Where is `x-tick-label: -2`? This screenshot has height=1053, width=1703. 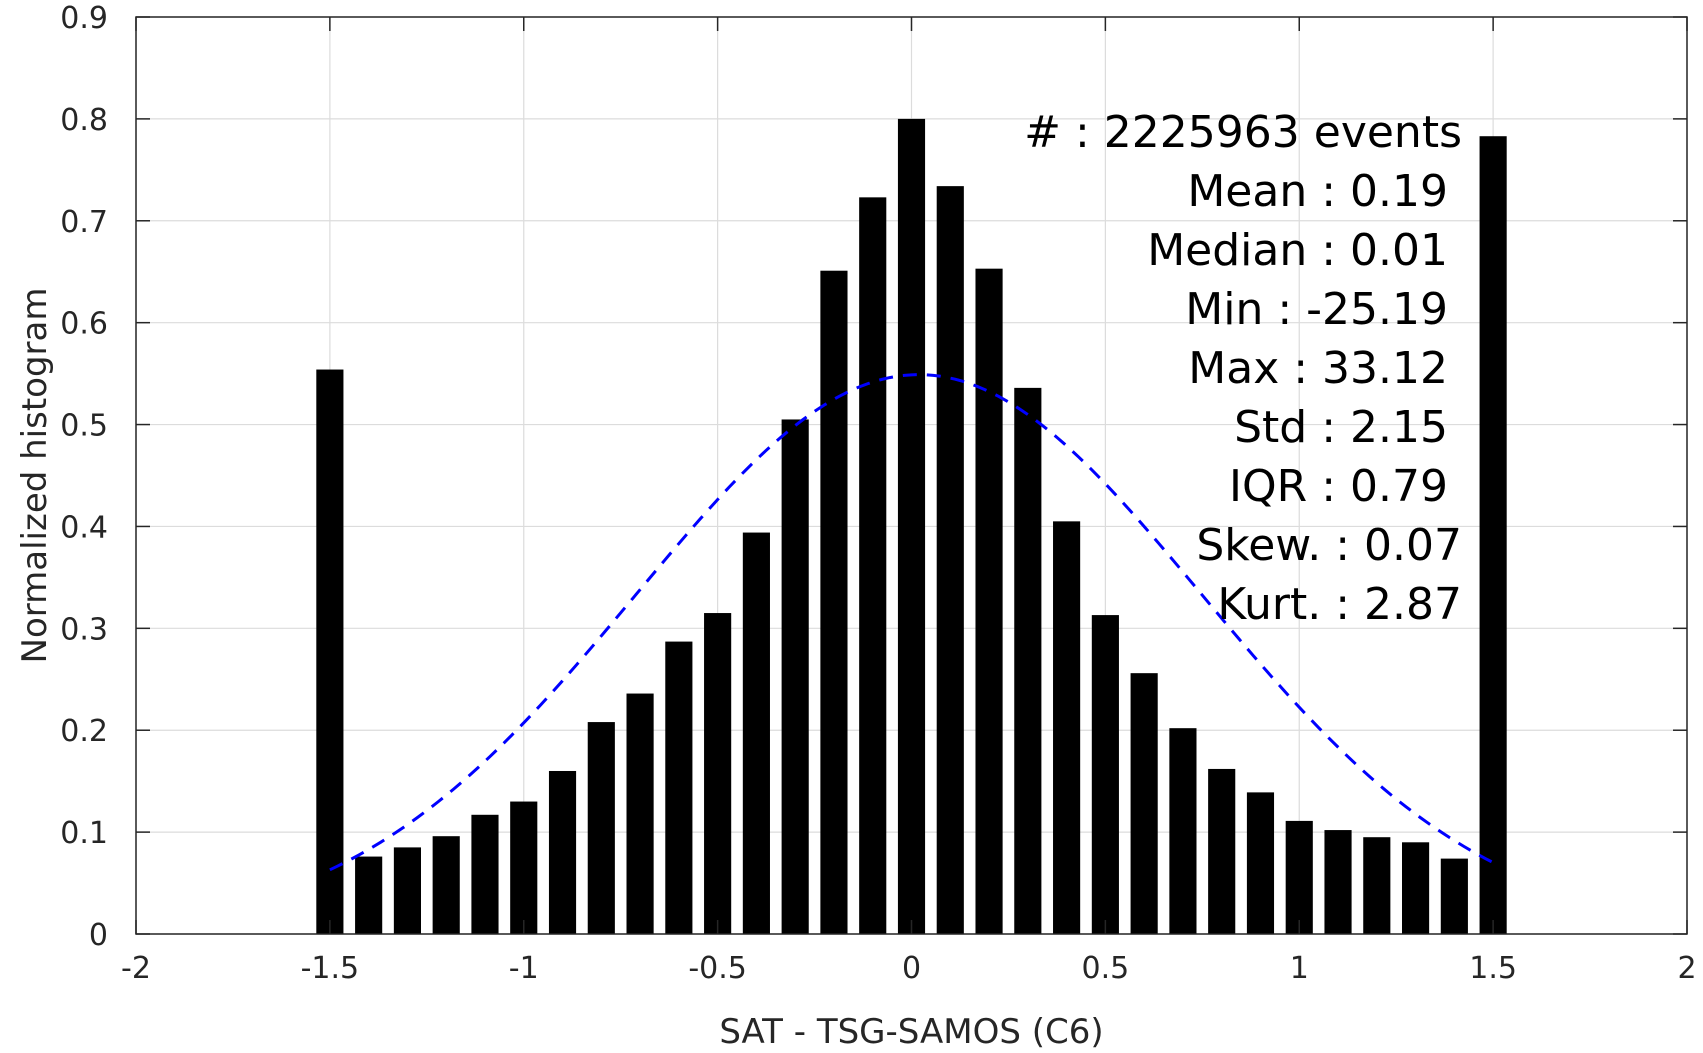
x-tick-label: -2 is located at coordinates (136, 968).